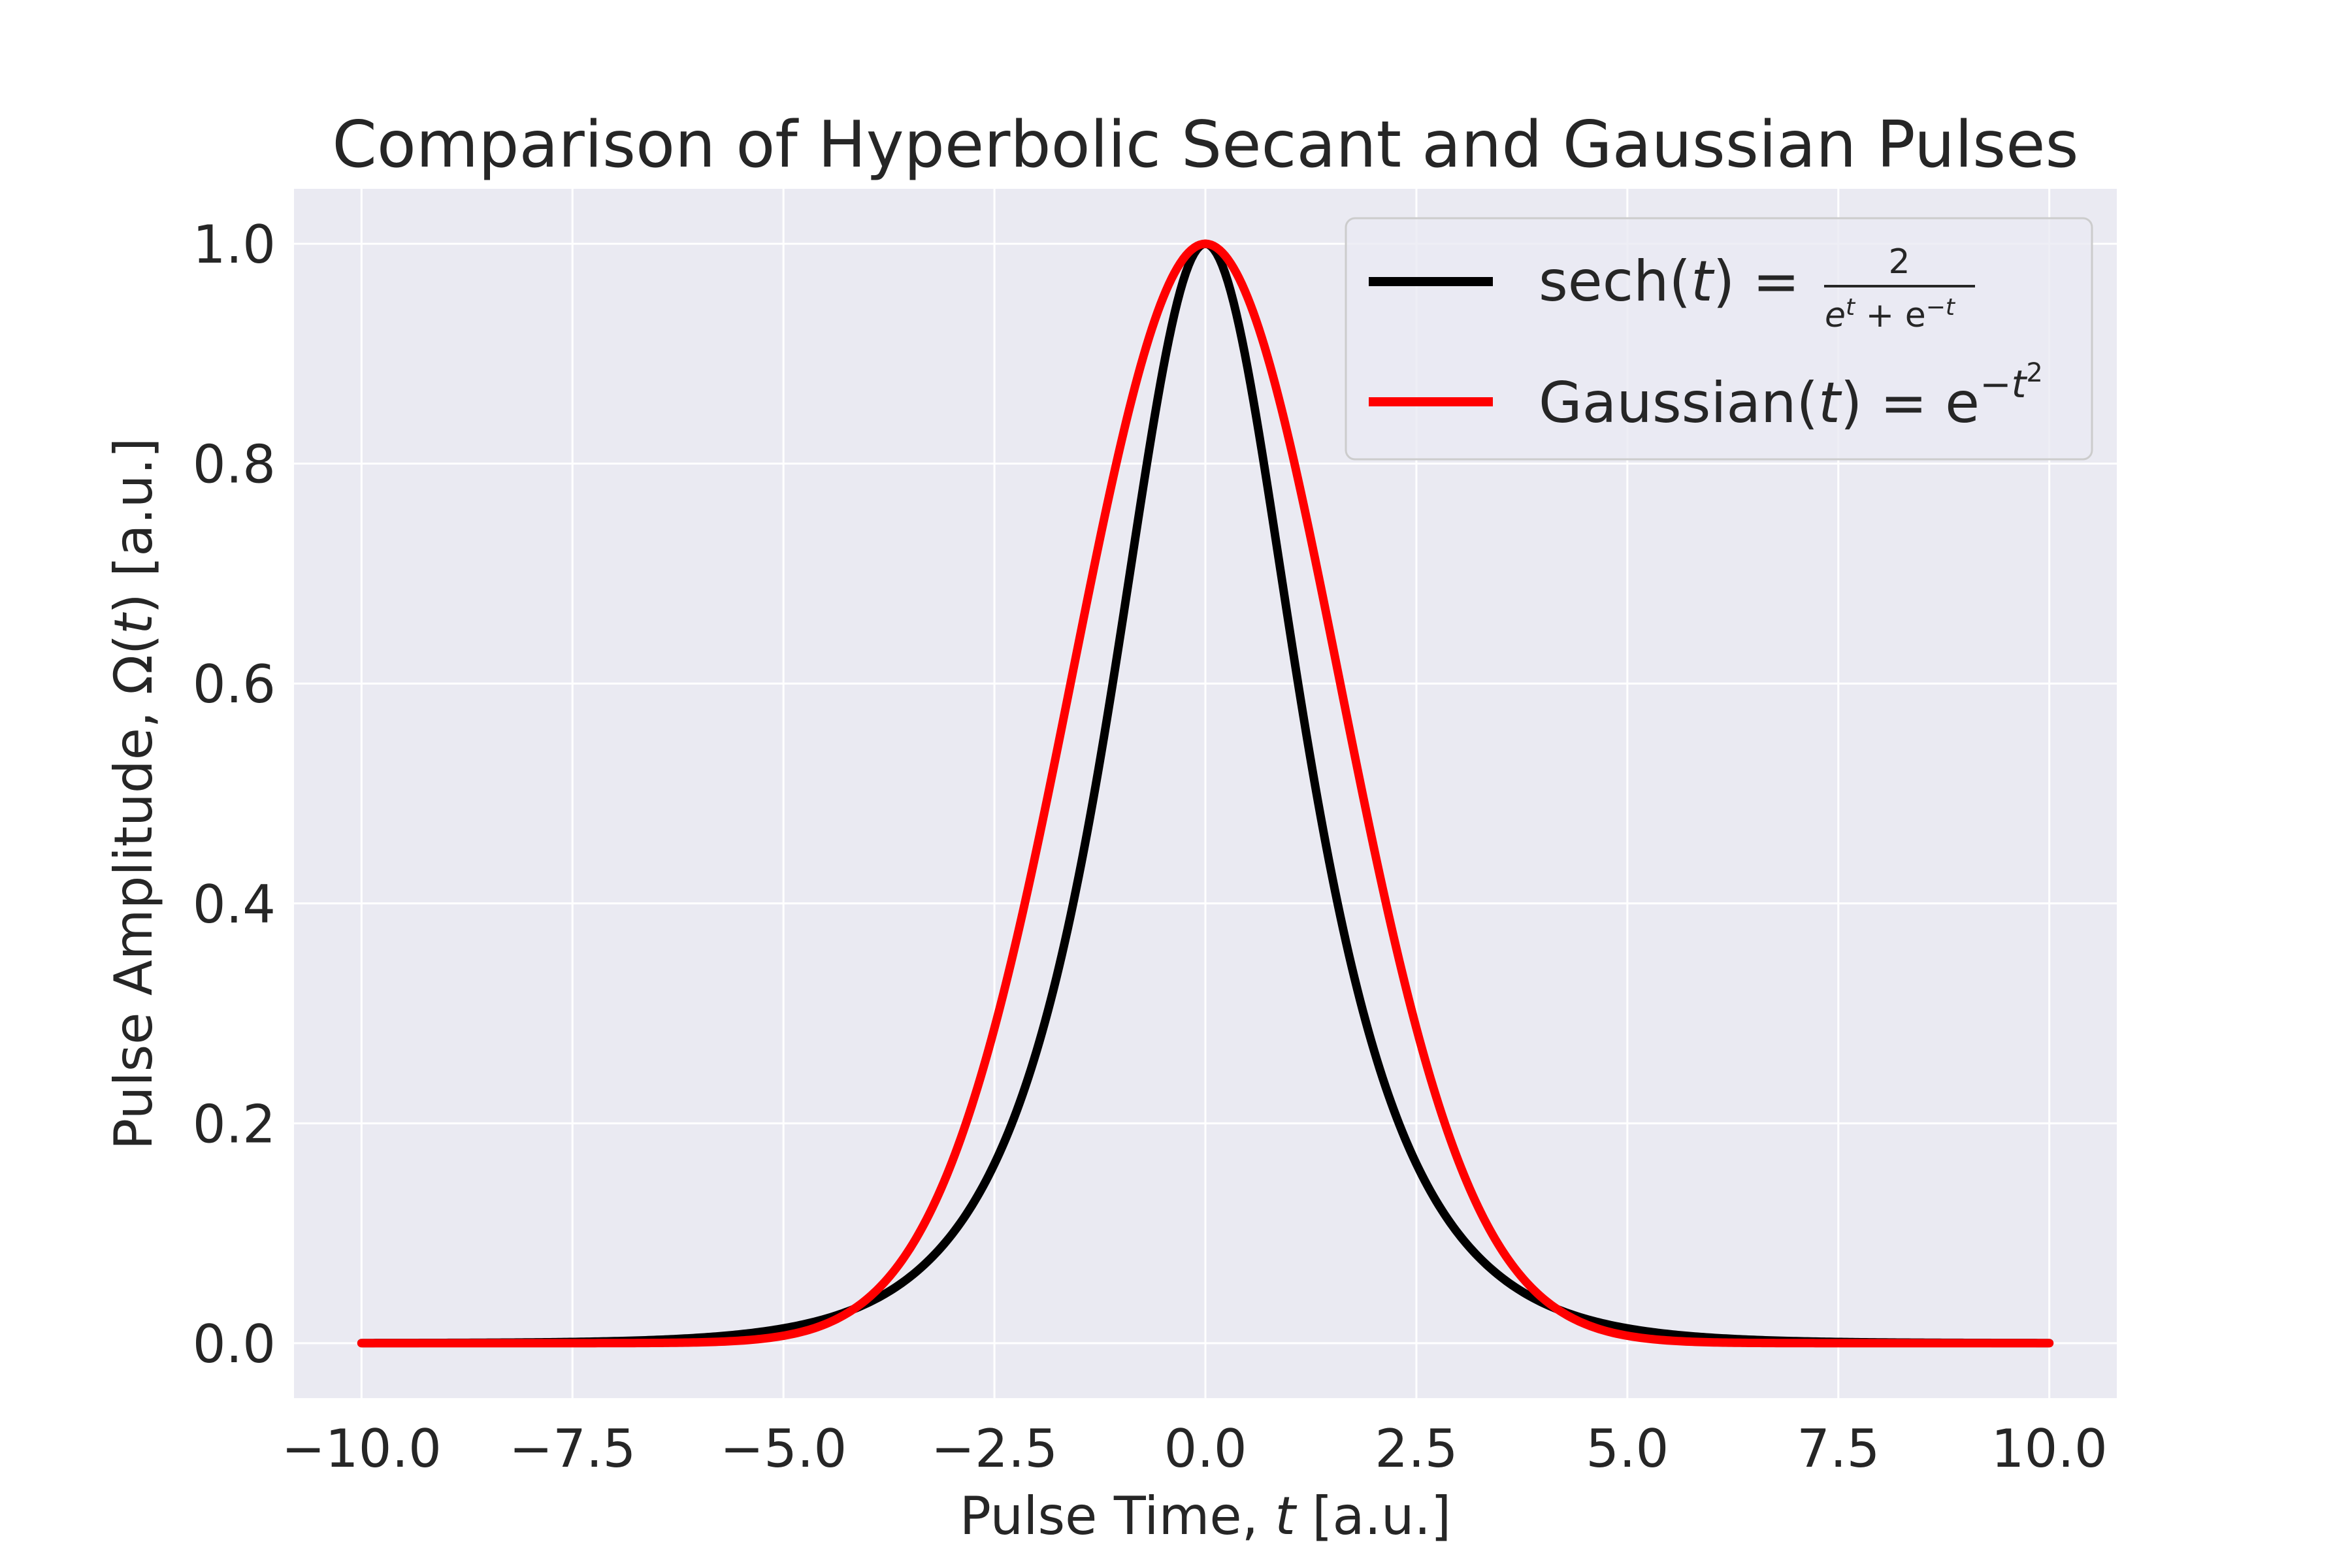  I want to click on y-tick-label: 0.6, so click(234, 684).